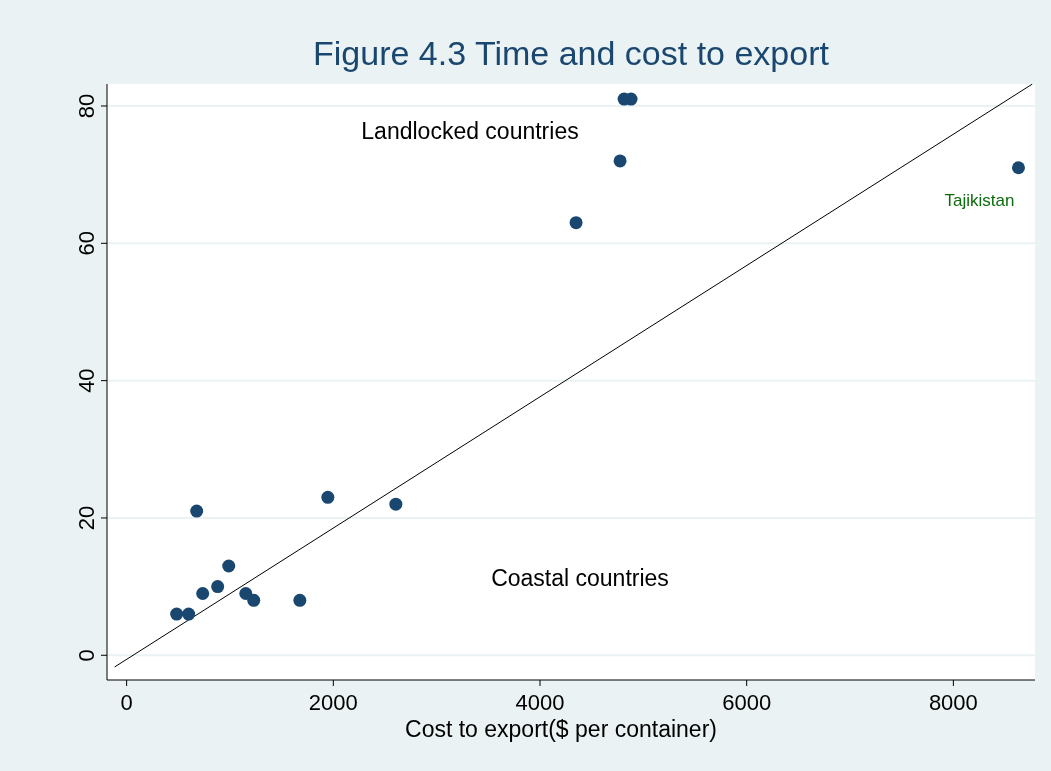  I want to click on x-axis-title: Cost to export($ per container), so click(561, 729).